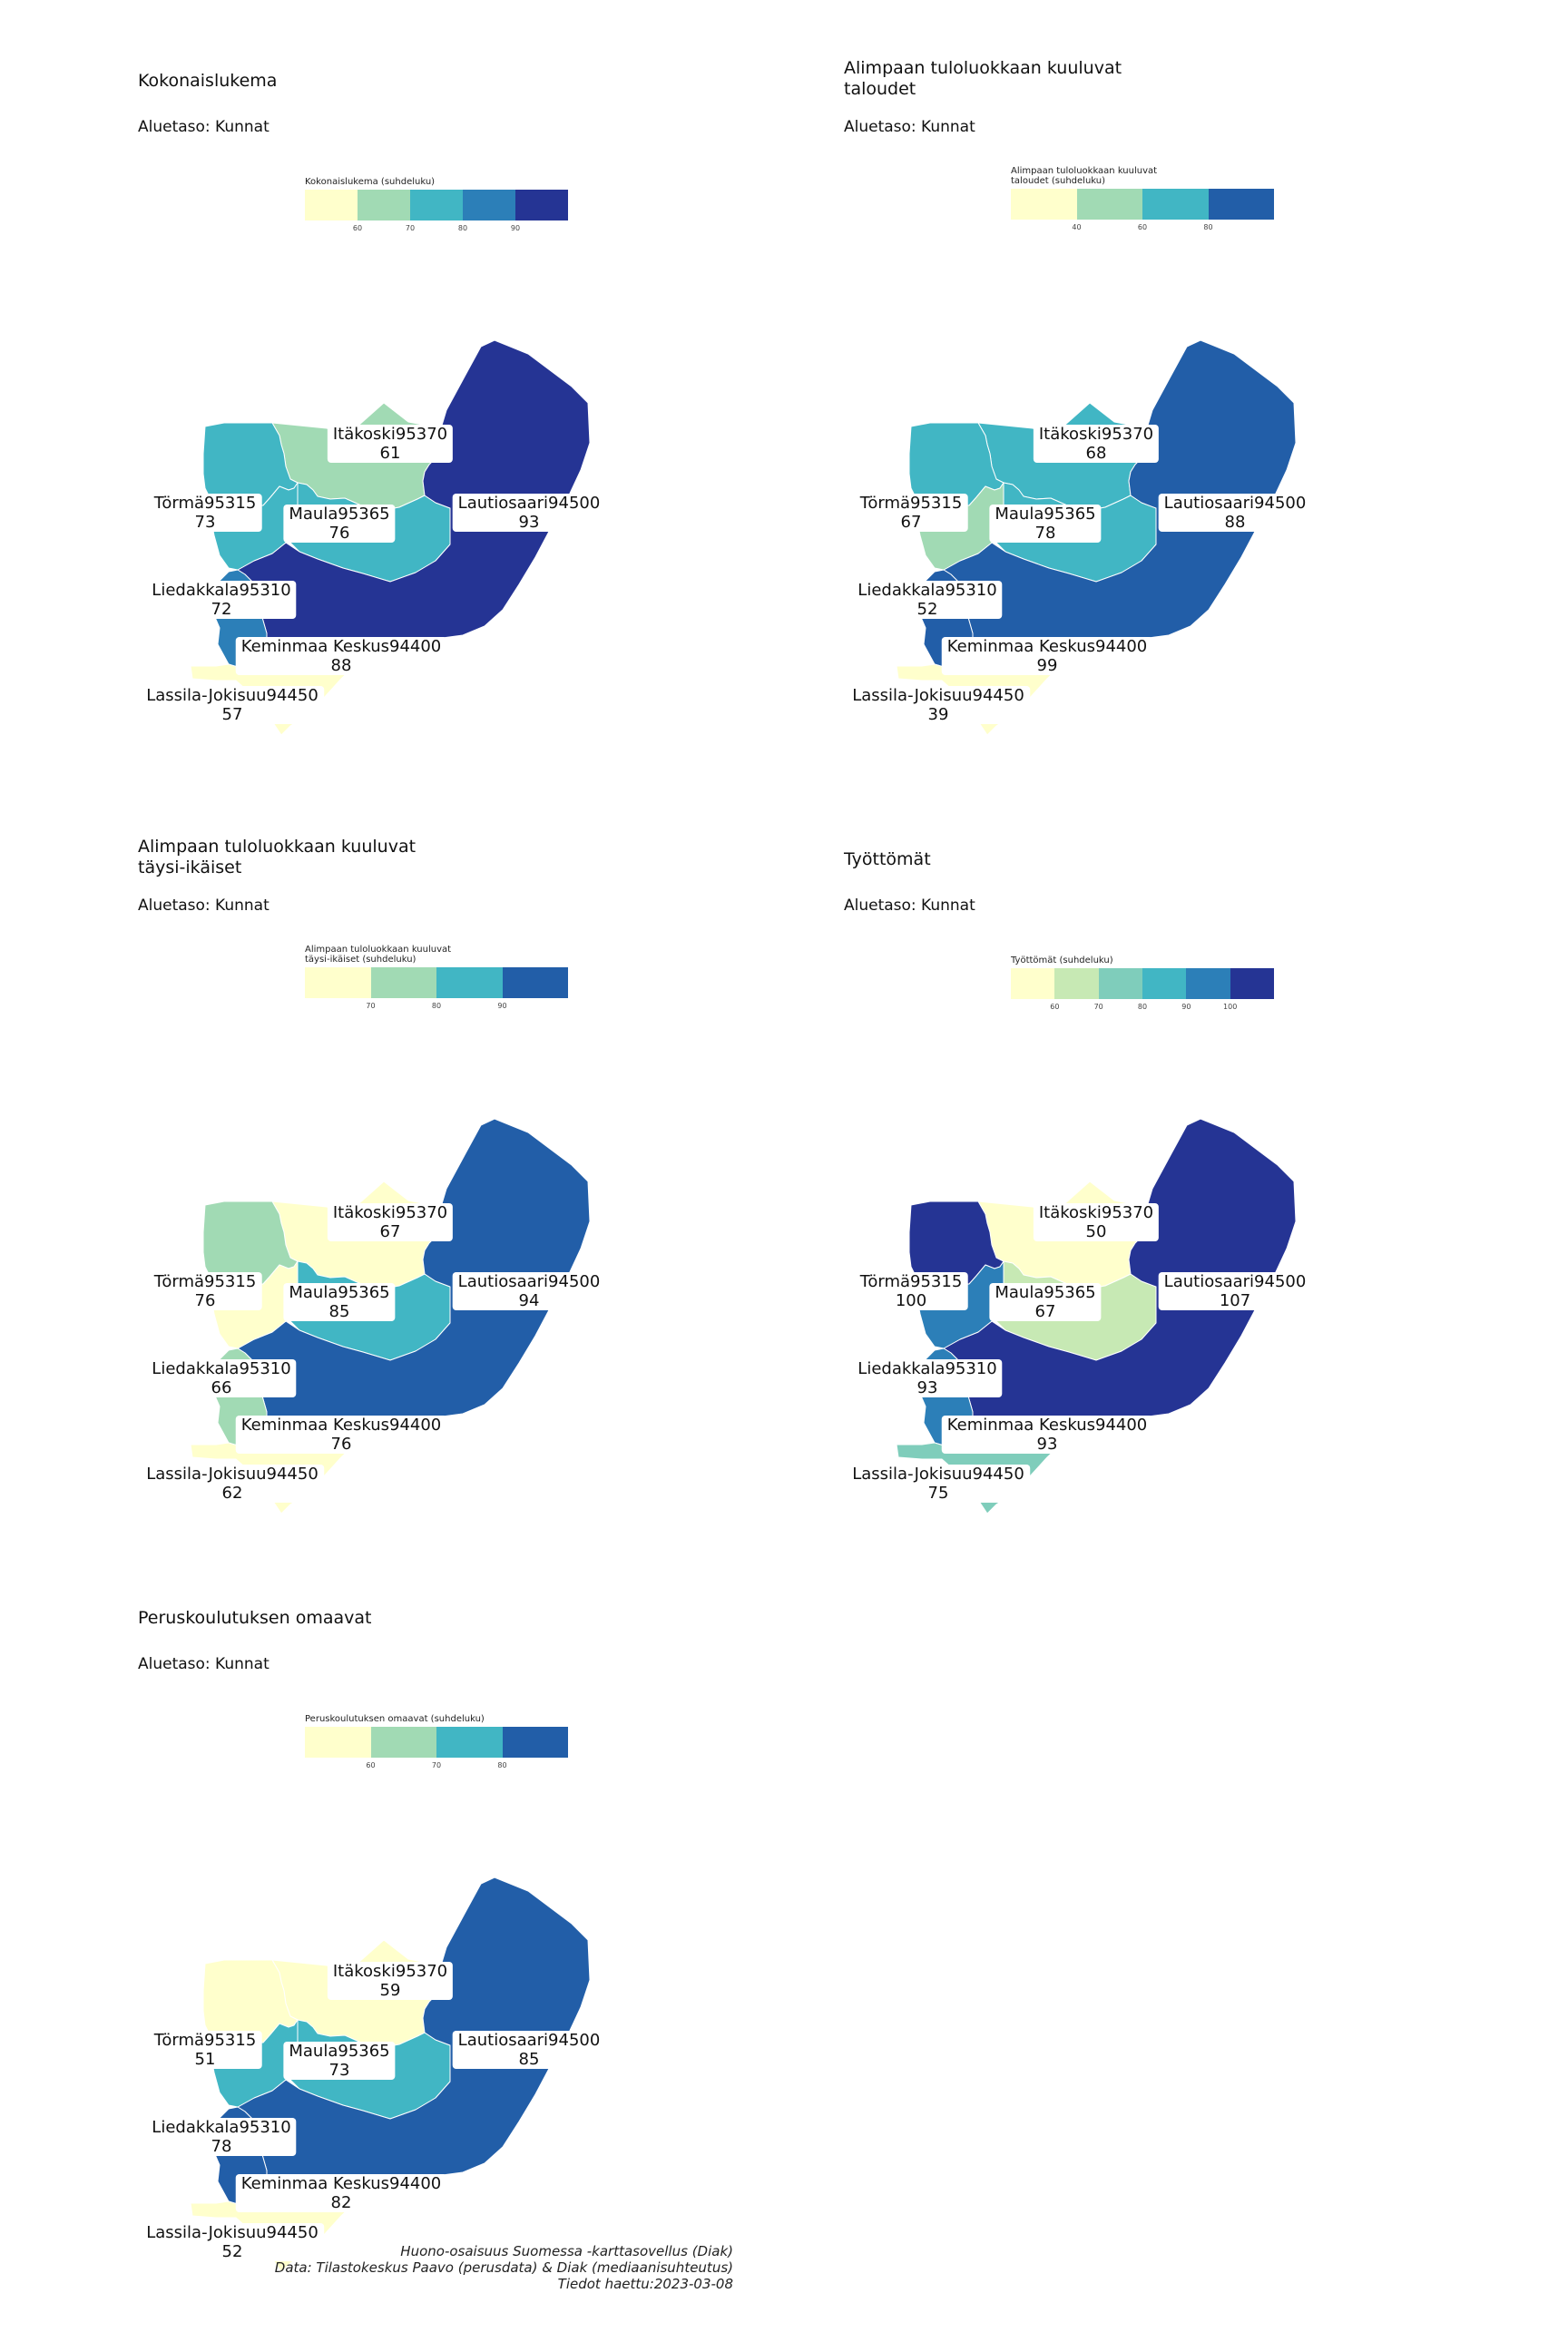 The image size is (1568, 2352). I want to click on region-label: Keminmaa Keskus94400 93, so click(1047, 1435).